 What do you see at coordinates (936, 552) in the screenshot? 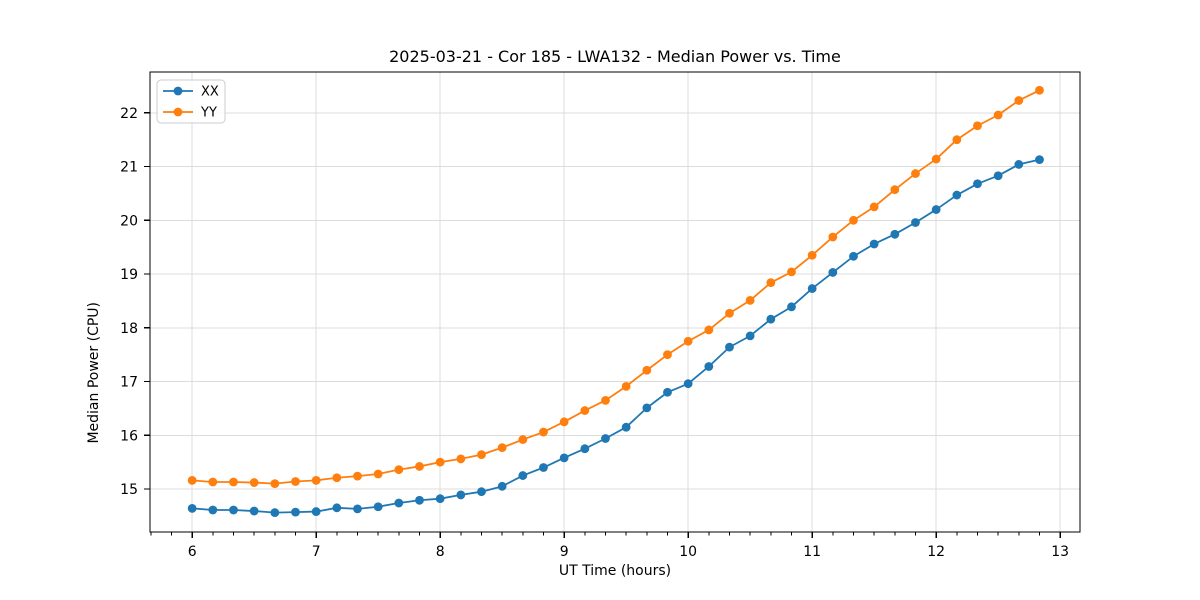
I see `x-tick-label: 12` at bounding box center [936, 552].